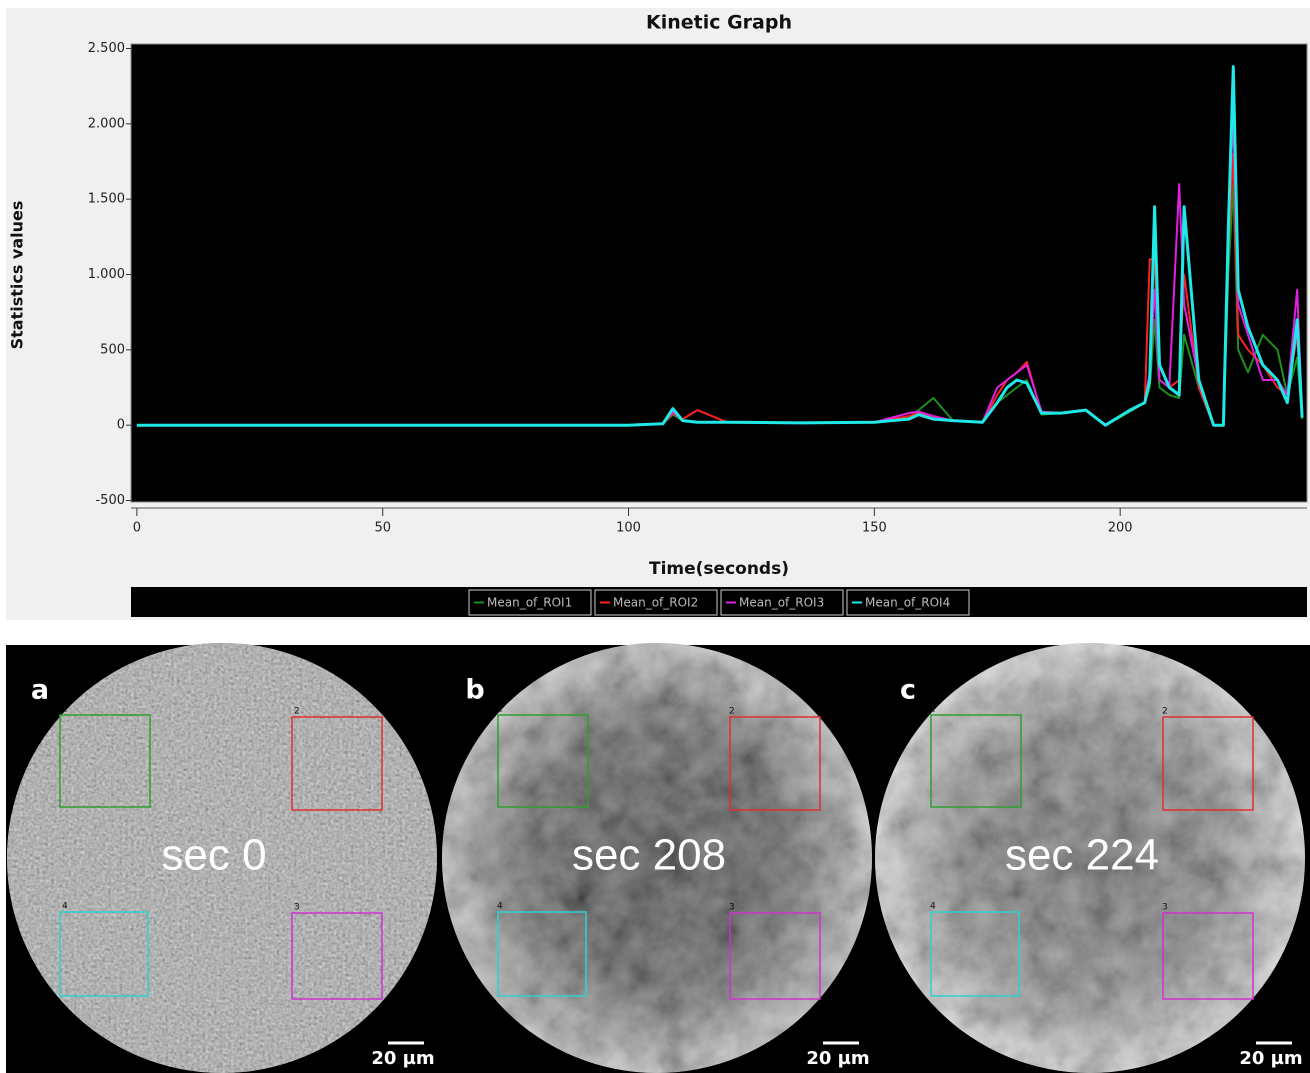 This screenshot has height=1073, width=1310. I want to click on panel-label: b, so click(474, 690).